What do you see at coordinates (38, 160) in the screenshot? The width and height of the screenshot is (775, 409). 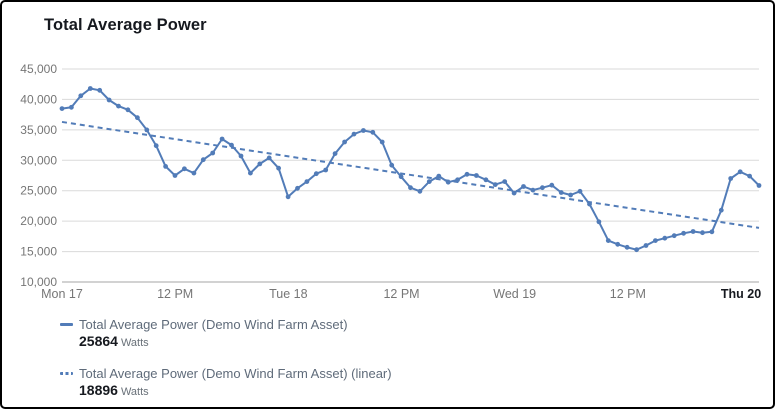 I see `y-axis-tick-label: 30,000` at bounding box center [38, 160].